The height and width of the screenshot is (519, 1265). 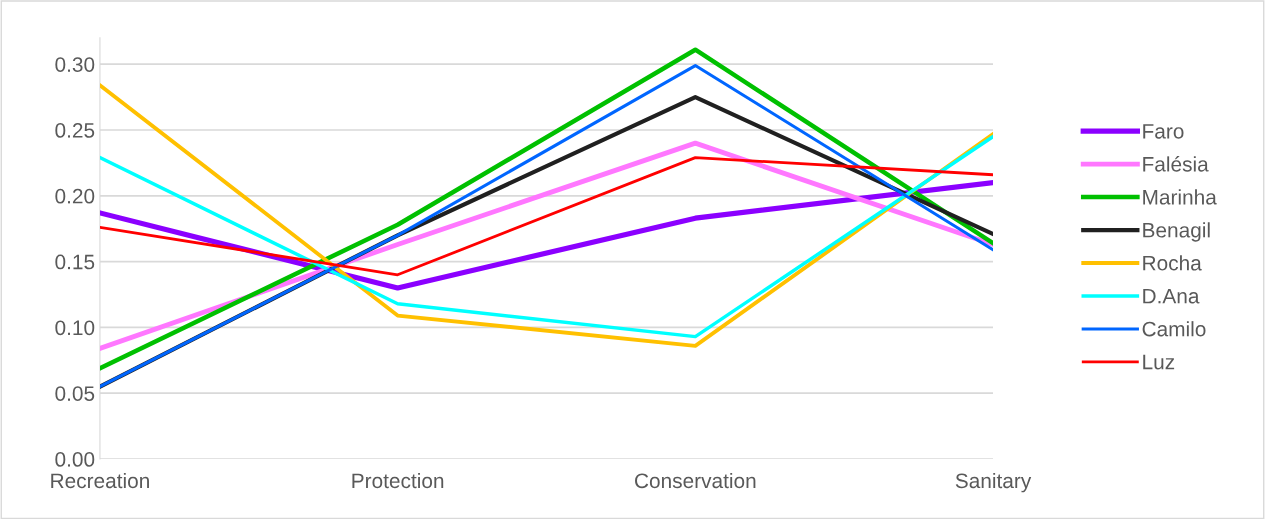 What do you see at coordinates (1174, 329) in the screenshot?
I see `legend-label: Camilo` at bounding box center [1174, 329].